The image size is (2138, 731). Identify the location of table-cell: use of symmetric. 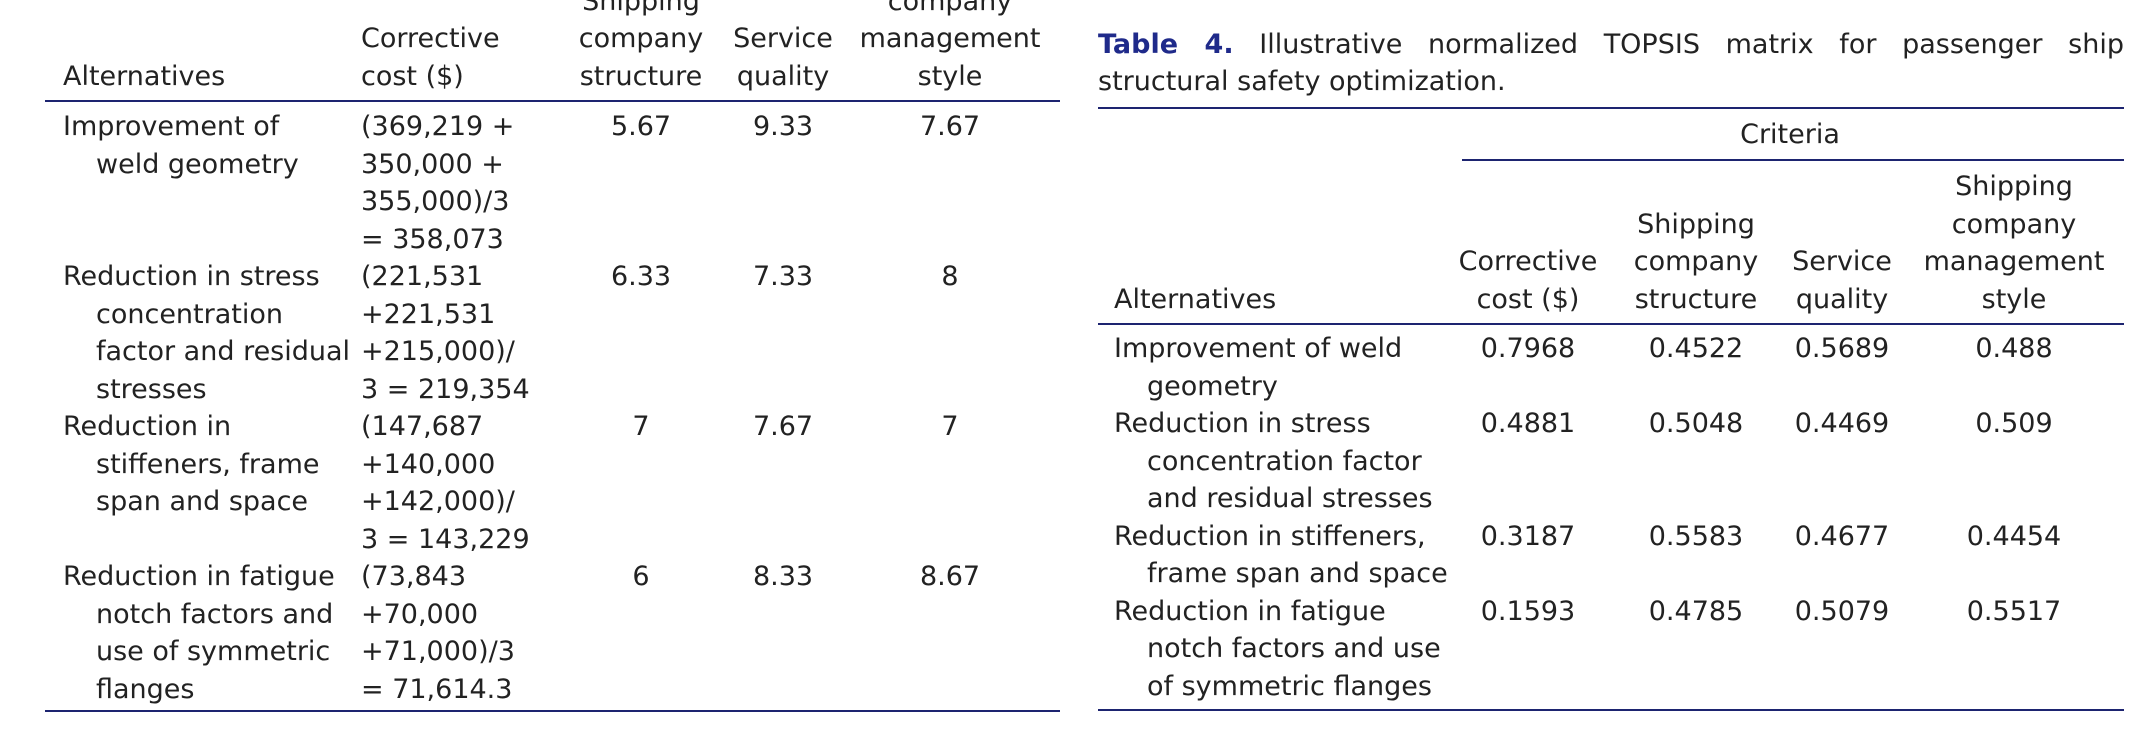
(213, 651).